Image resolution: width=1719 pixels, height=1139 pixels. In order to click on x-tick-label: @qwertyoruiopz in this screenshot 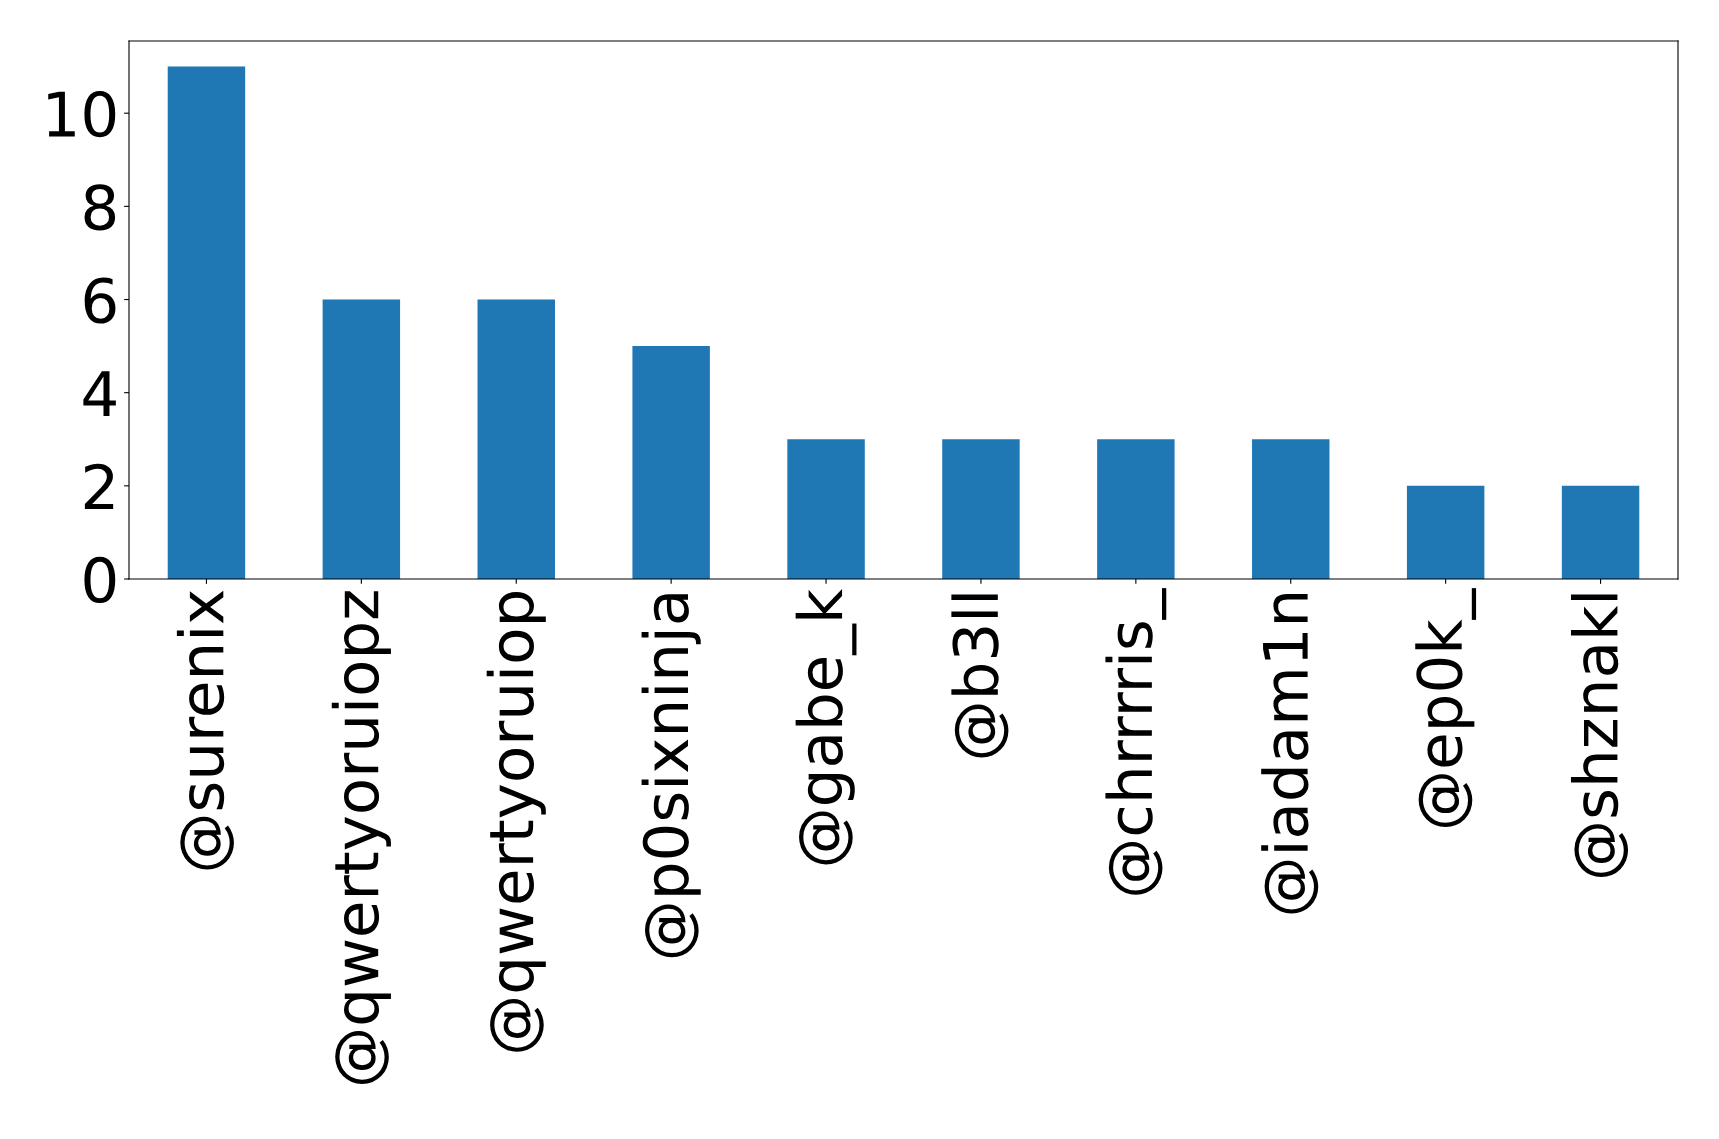, I will do `click(361, 837)`.